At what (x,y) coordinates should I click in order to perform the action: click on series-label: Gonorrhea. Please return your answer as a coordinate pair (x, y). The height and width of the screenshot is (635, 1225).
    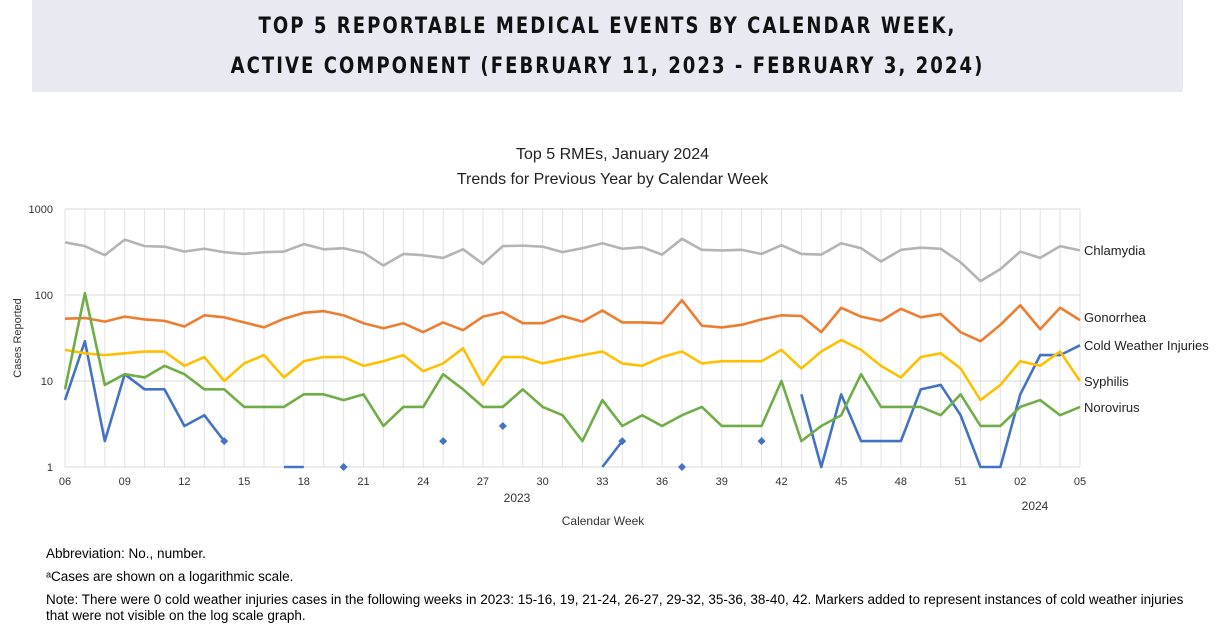
    Looking at the image, I should click on (1115, 317).